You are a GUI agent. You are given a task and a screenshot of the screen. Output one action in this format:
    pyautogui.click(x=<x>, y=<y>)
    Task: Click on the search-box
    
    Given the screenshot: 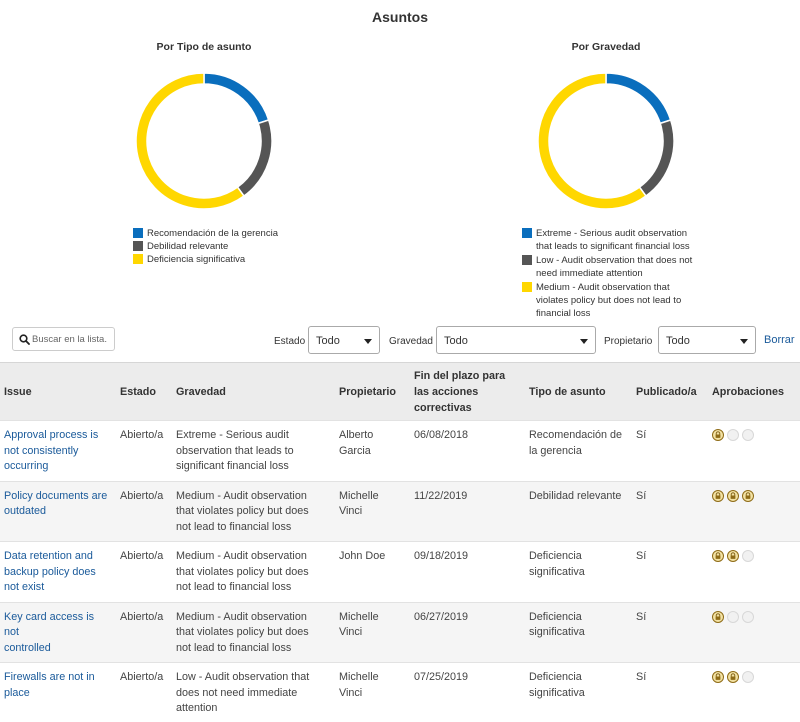 What is the action you would take?
    pyautogui.click(x=63, y=339)
    